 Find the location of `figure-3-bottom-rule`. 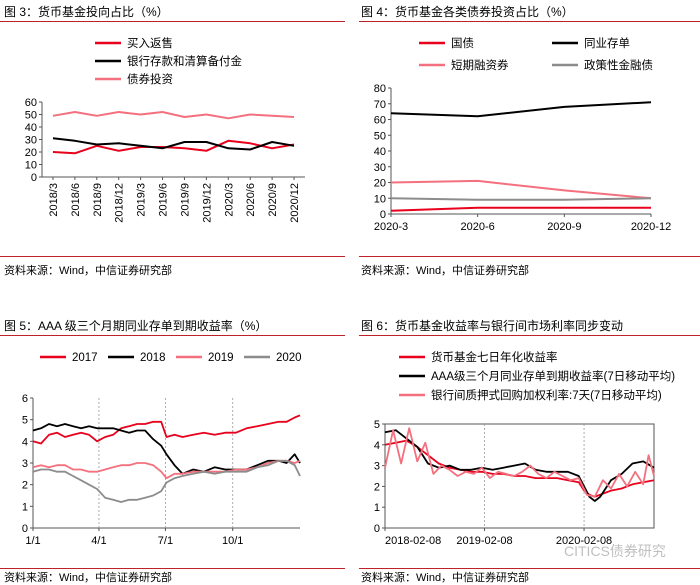

figure-3-bottom-rule is located at coordinates (172, 256).